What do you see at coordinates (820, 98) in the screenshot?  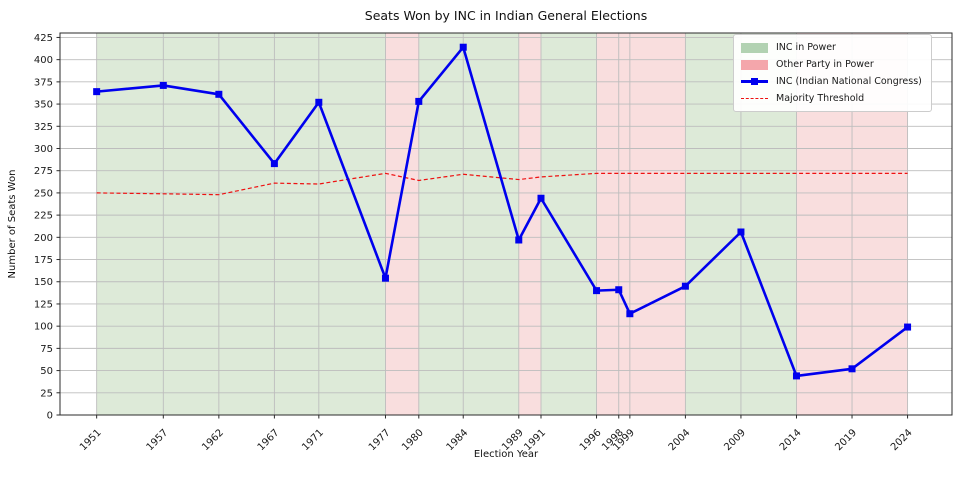 I see `legend-label: Majority Threshold` at bounding box center [820, 98].